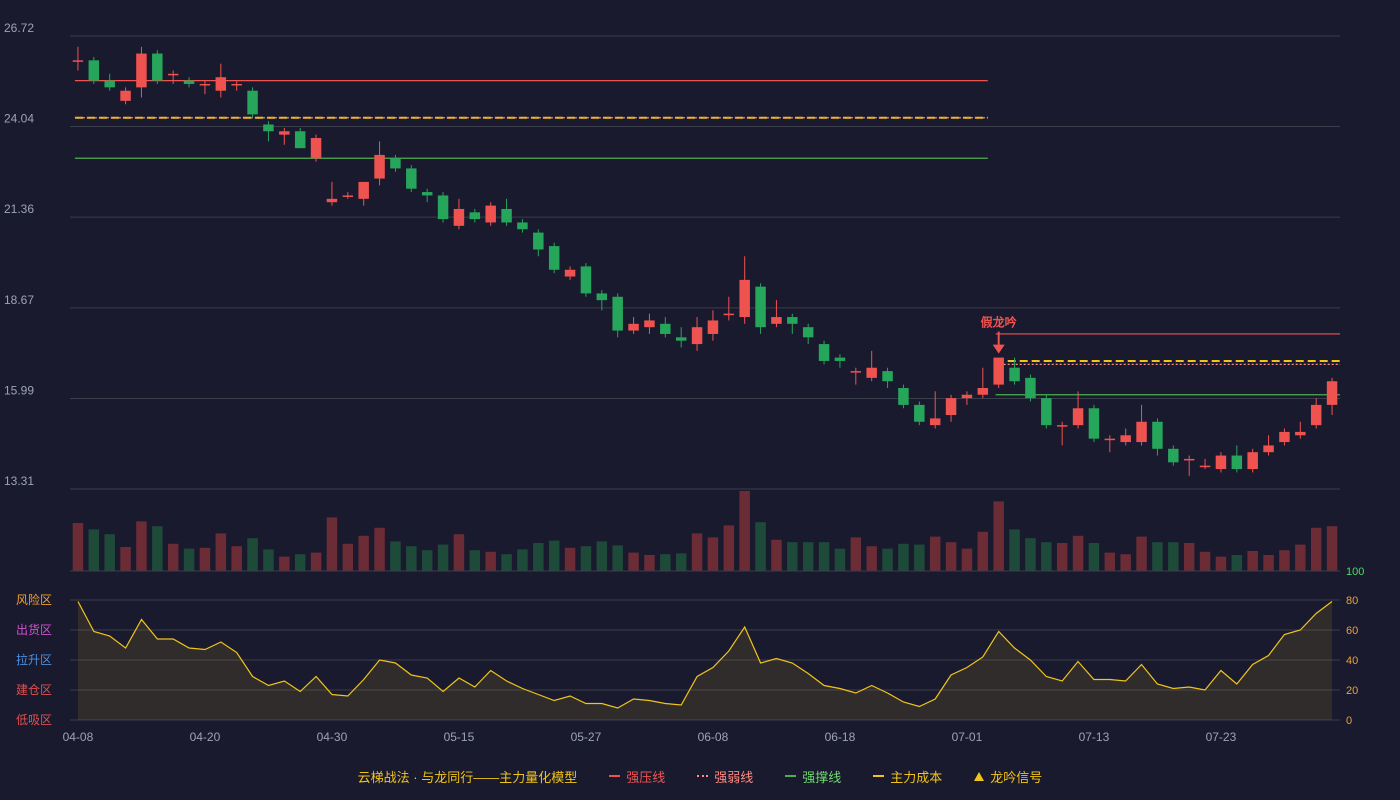 The width and height of the screenshot is (1400, 800). I want to click on price-tick-label: 15.99, so click(19, 390).